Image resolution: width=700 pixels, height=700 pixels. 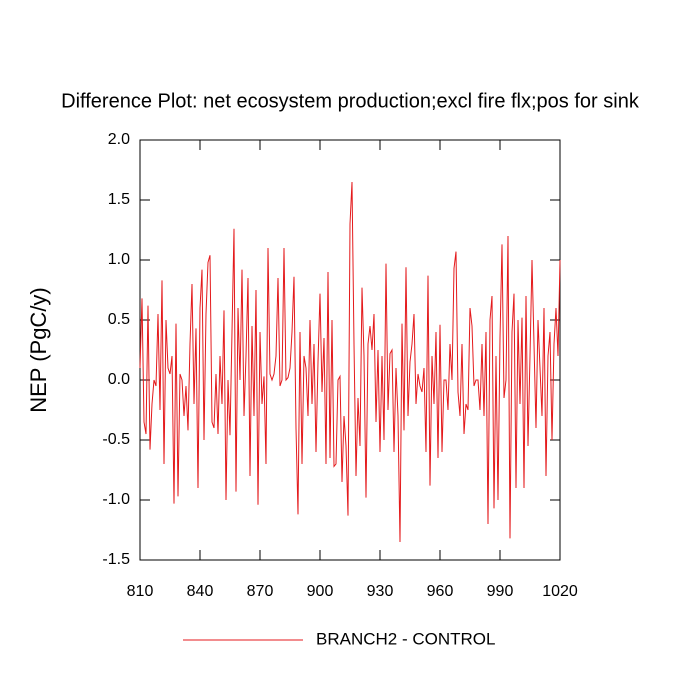 What do you see at coordinates (116, 499) in the screenshot?
I see `y-tick-label: -1.0` at bounding box center [116, 499].